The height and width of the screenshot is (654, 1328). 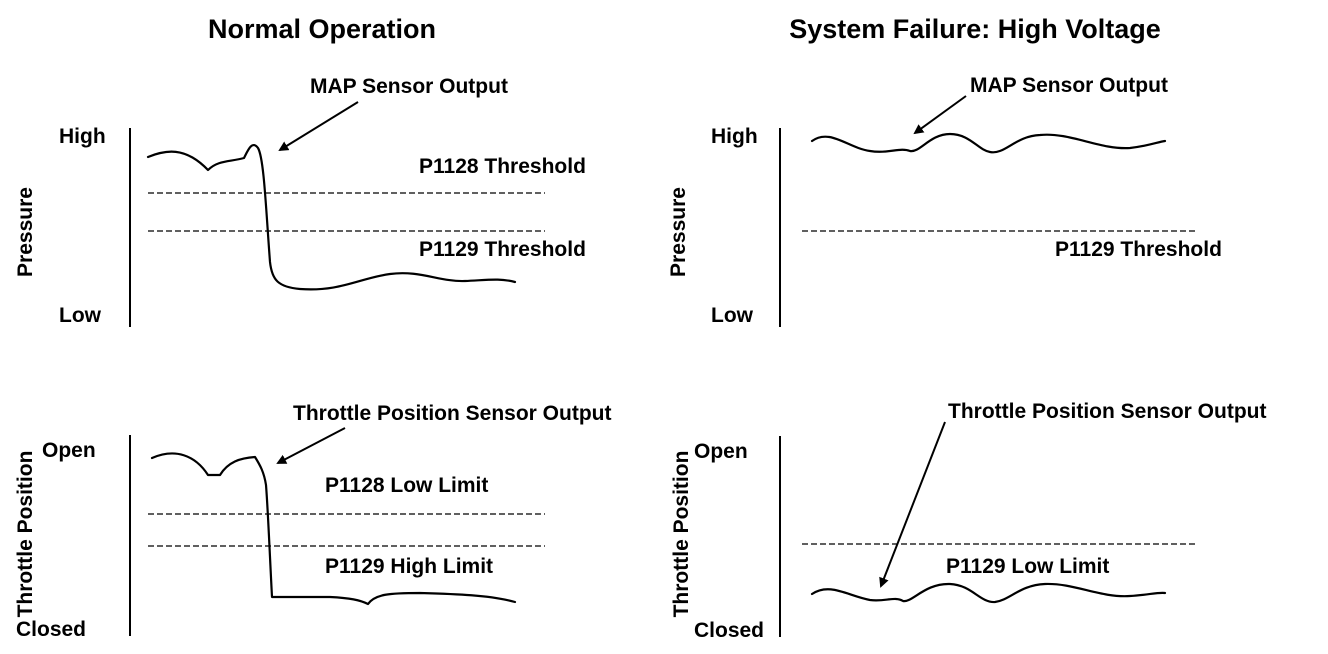 What do you see at coordinates (409, 566) in the screenshot?
I see `p1129-high-limit-label: P1129 High Limit` at bounding box center [409, 566].